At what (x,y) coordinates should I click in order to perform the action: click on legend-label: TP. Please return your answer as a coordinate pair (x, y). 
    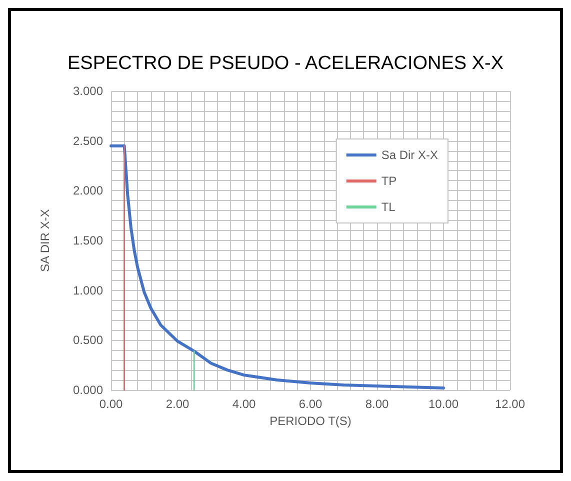
    Looking at the image, I should click on (389, 181).